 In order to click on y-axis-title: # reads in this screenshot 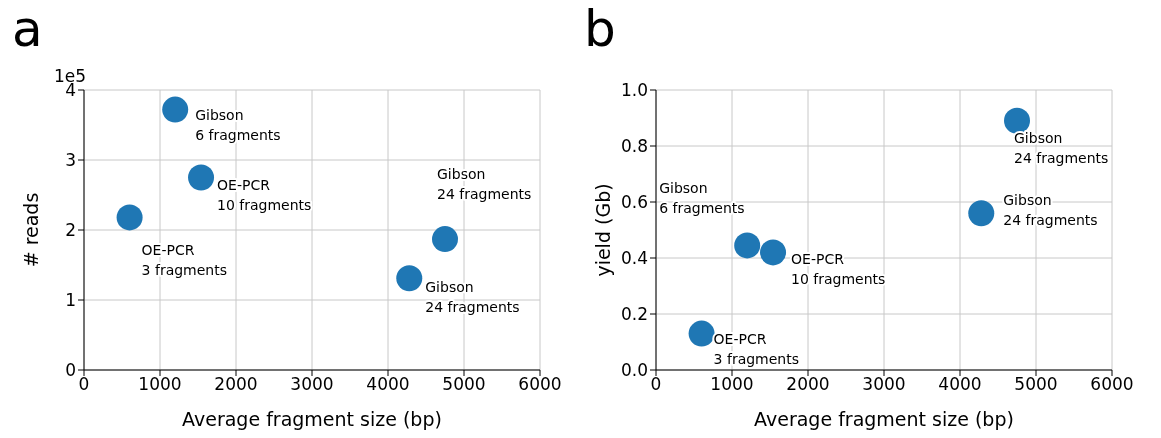, I will do `click(30, 230)`.